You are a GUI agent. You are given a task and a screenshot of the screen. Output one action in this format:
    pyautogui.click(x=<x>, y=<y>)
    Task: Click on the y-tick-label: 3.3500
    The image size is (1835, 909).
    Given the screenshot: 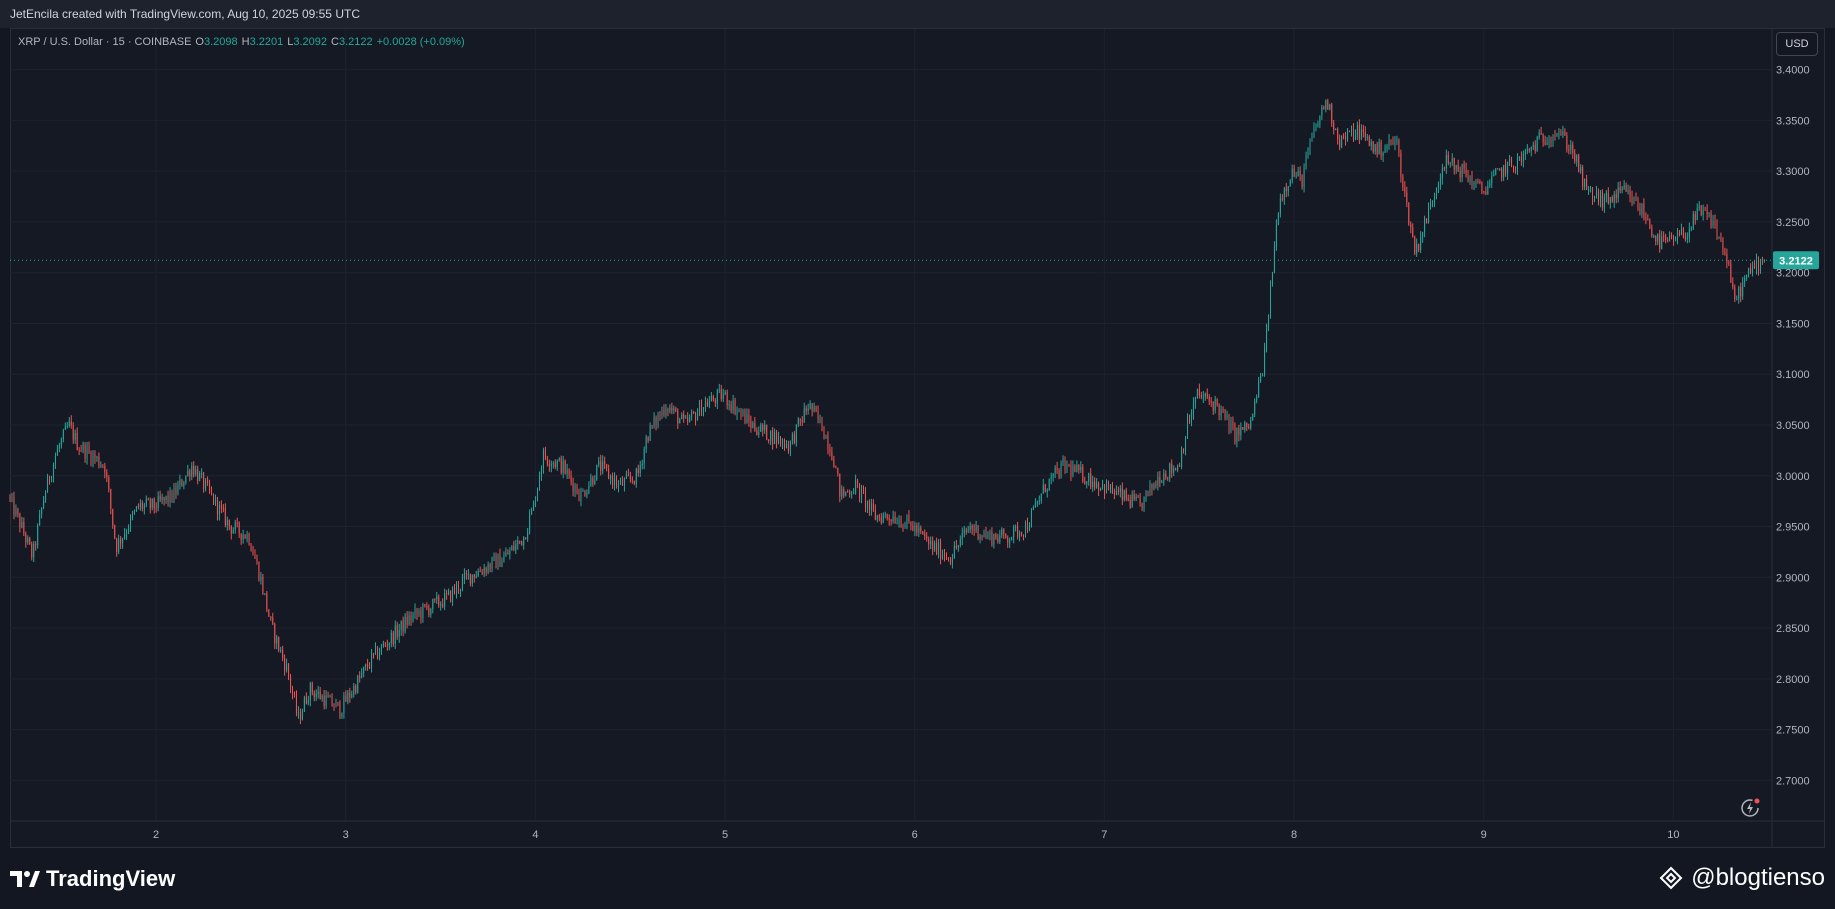 What is the action you would take?
    pyautogui.click(x=1793, y=121)
    